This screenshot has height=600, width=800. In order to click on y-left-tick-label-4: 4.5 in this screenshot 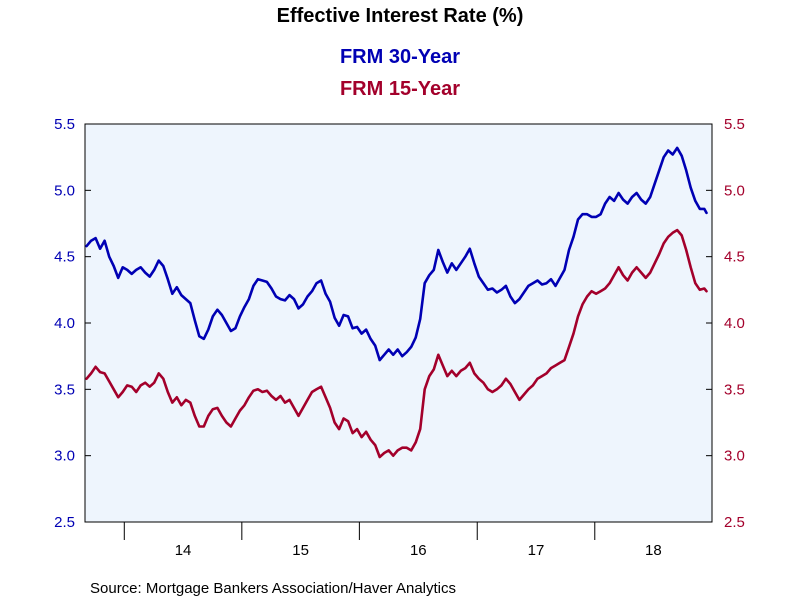, I will do `click(64, 257)`.